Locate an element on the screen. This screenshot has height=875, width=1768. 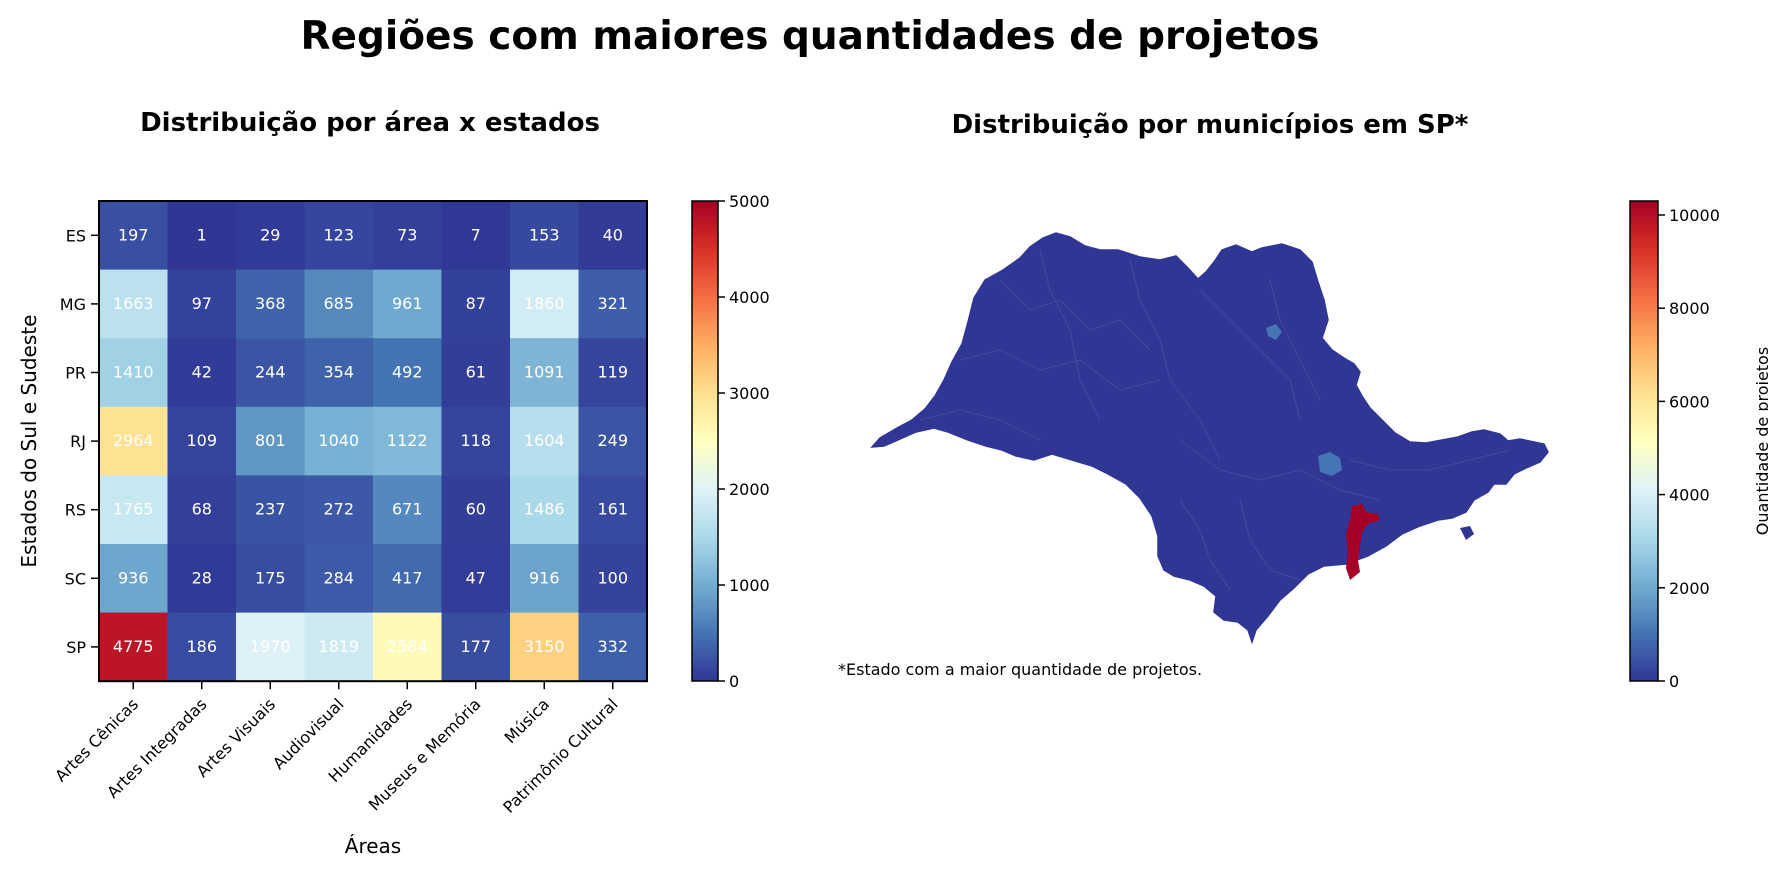
x-axis-label: Áreas is located at coordinates (373, 846).